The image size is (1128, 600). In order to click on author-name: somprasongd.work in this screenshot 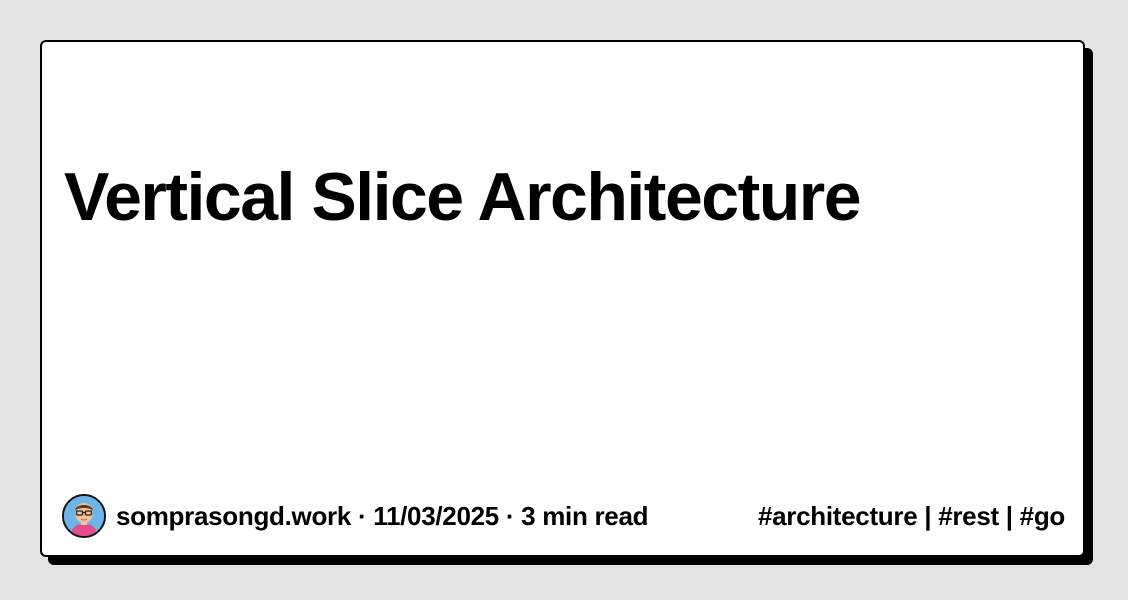, I will do `click(234, 515)`.